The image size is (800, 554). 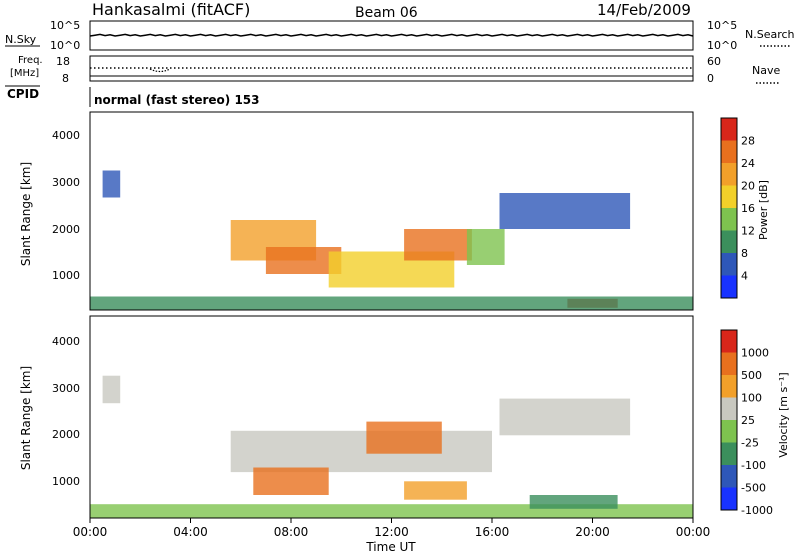 What do you see at coordinates (21, 39) in the screenshot?
I see `noise-sky-label: N.Sky` at bounding box center [21, 39].